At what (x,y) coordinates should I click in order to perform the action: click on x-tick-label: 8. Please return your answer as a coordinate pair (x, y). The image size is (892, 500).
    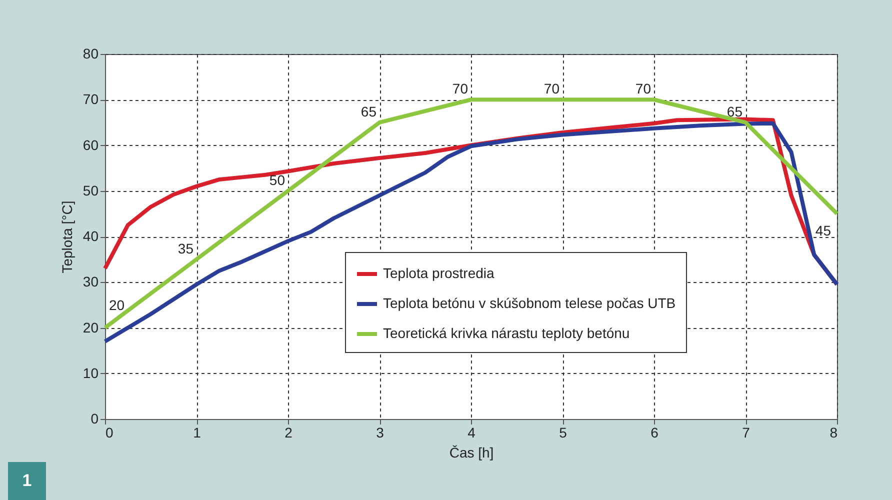
    Looking at the image, I should click on (834, 432).